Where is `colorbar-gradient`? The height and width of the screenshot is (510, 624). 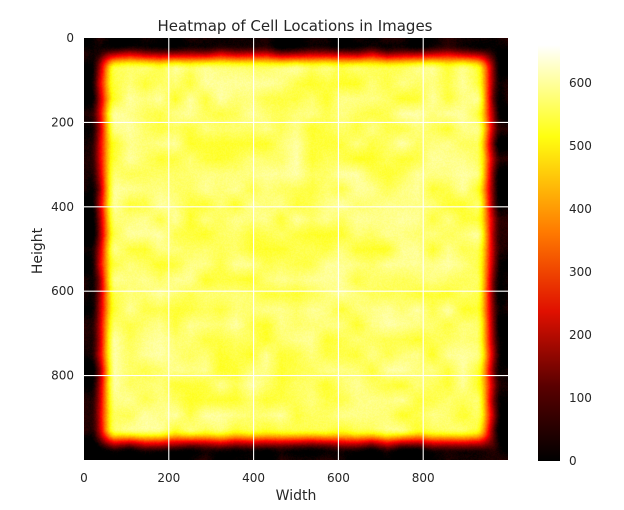
colorbar-gradient is located at coordinates (549, 253).